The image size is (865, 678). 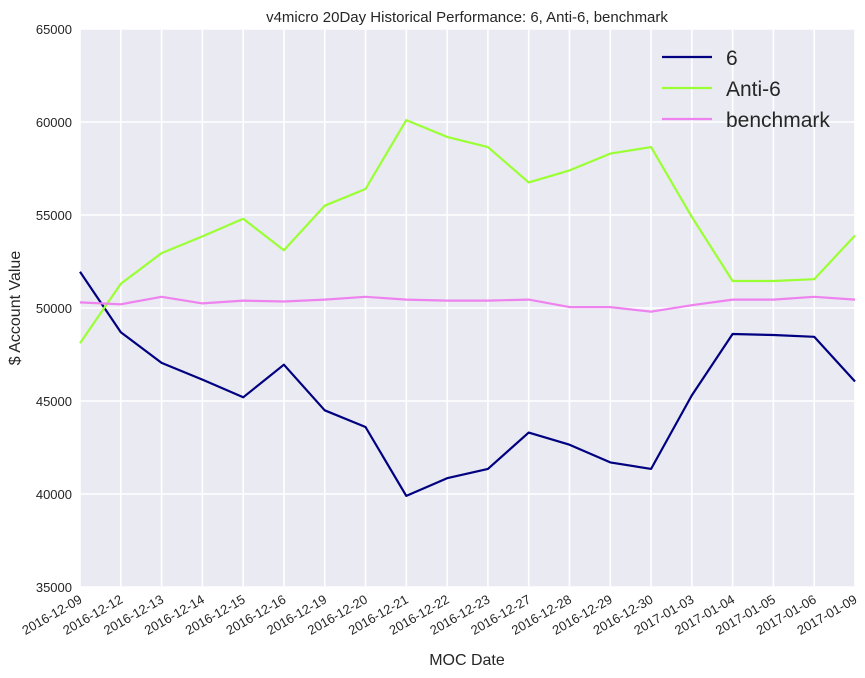 I want to click on legend: 6 Anti-6 benchmark, so click(x=746, y=89).